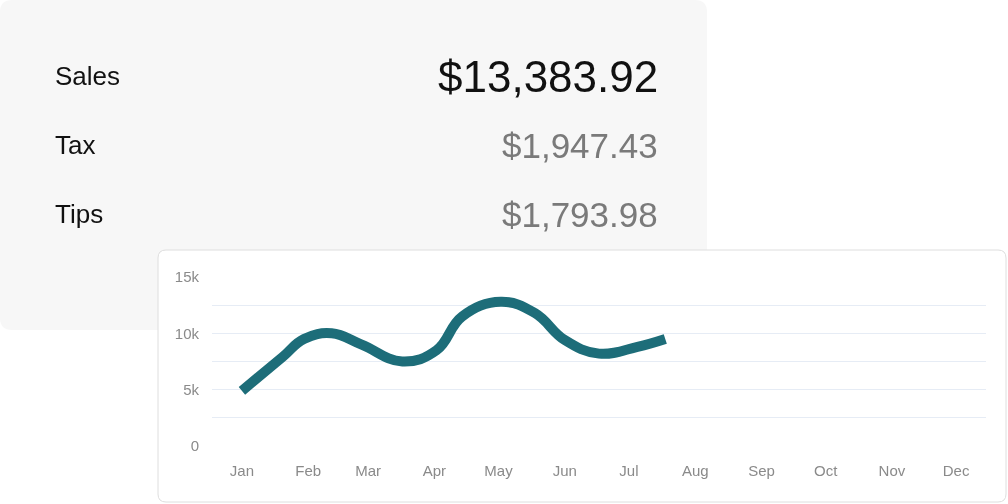 This screenshot has height=504, width=1008. I want to click on x-tick-label: Aug, so click(695, 470).